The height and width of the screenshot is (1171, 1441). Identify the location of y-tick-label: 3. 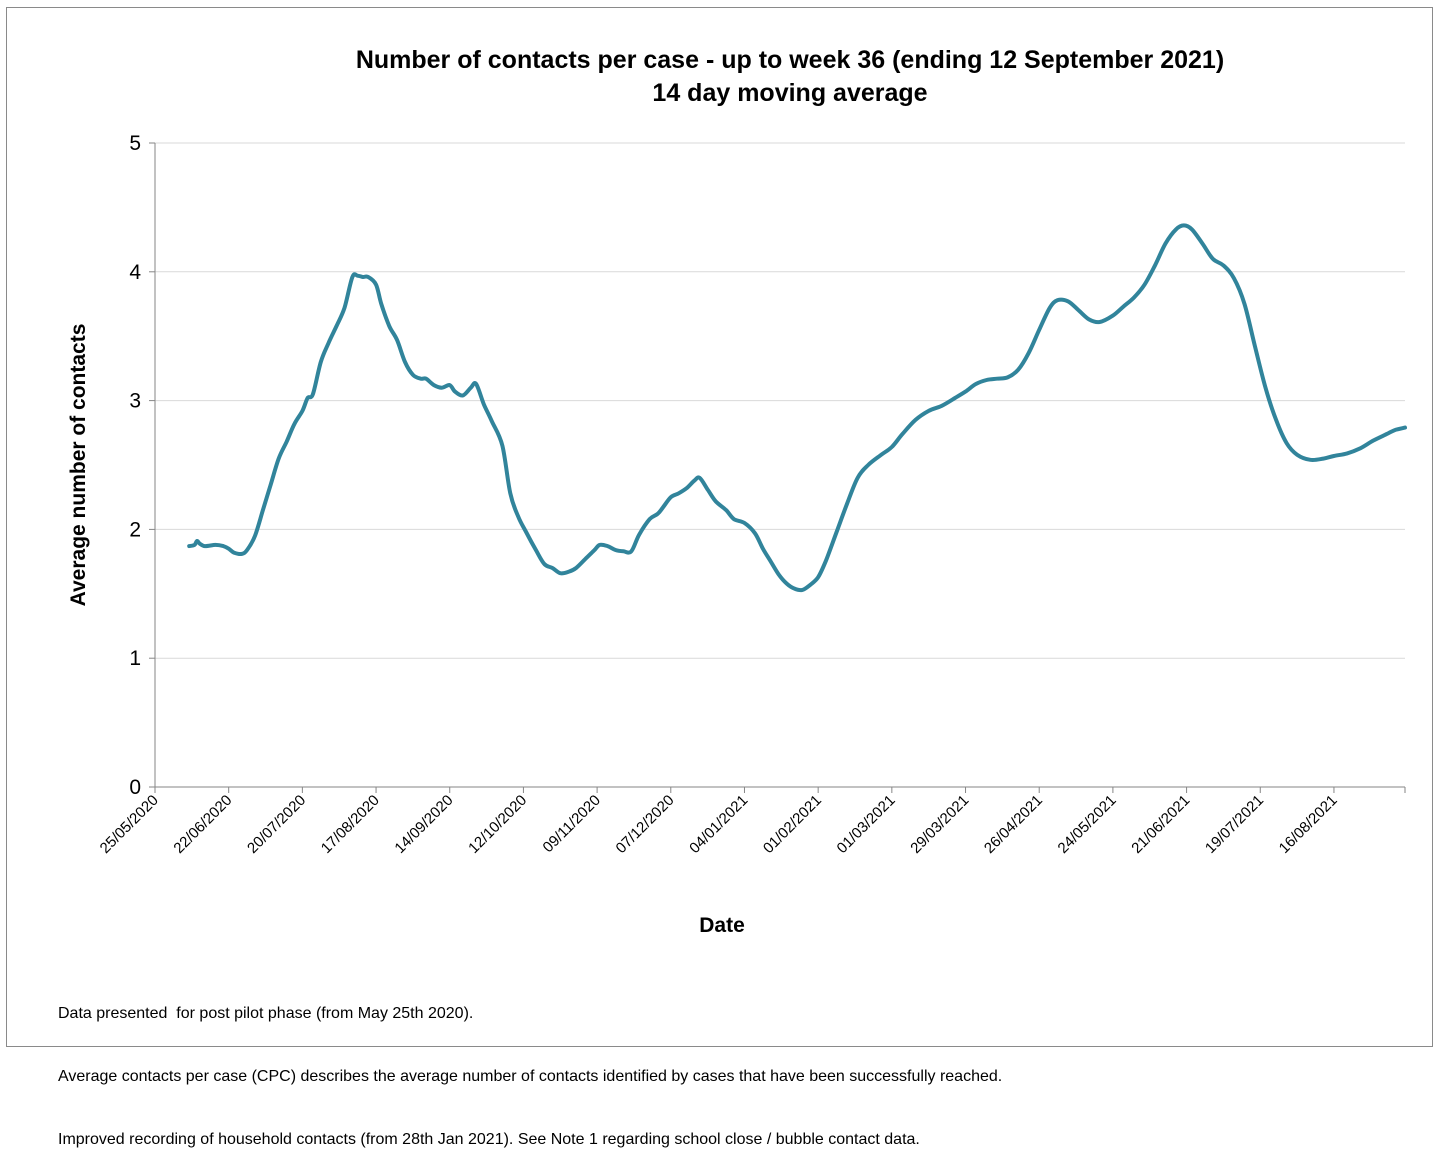
(135, 401).